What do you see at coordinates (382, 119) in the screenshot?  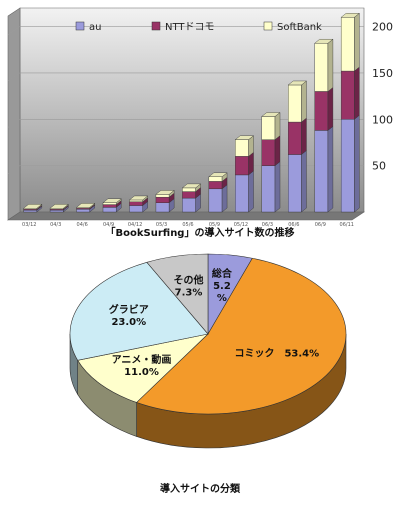 I see `y-tick-label: 100` at bounding box center [382, 119].